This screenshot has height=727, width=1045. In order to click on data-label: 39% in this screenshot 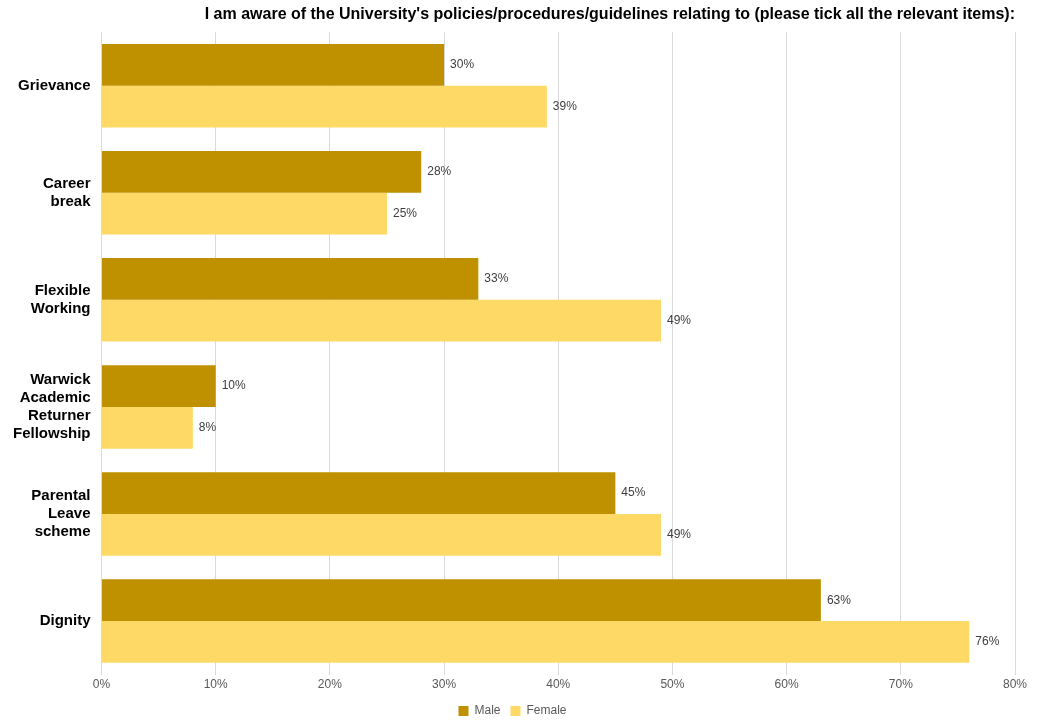, I will do `click(565, 105)`.